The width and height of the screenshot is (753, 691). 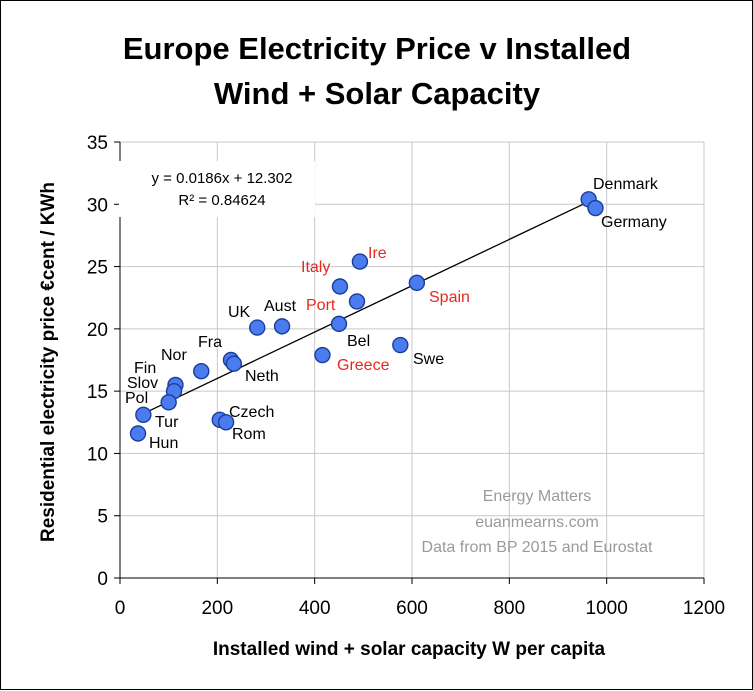 I want to click on data-point-uk, so click(x=257, y=327).